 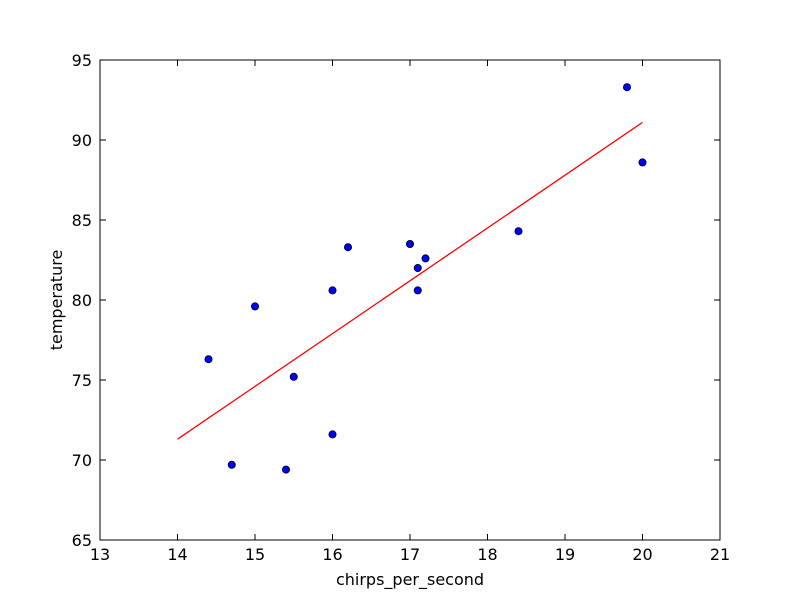 I want to click on x-tick-label: 13, so click(x=100, y=554).